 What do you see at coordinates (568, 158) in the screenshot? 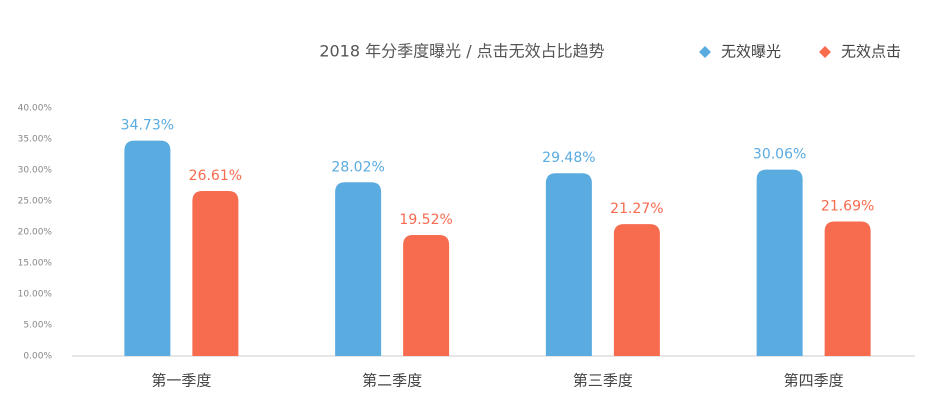
I see `value-label: 29.48%` at bounding box center [568, 158].